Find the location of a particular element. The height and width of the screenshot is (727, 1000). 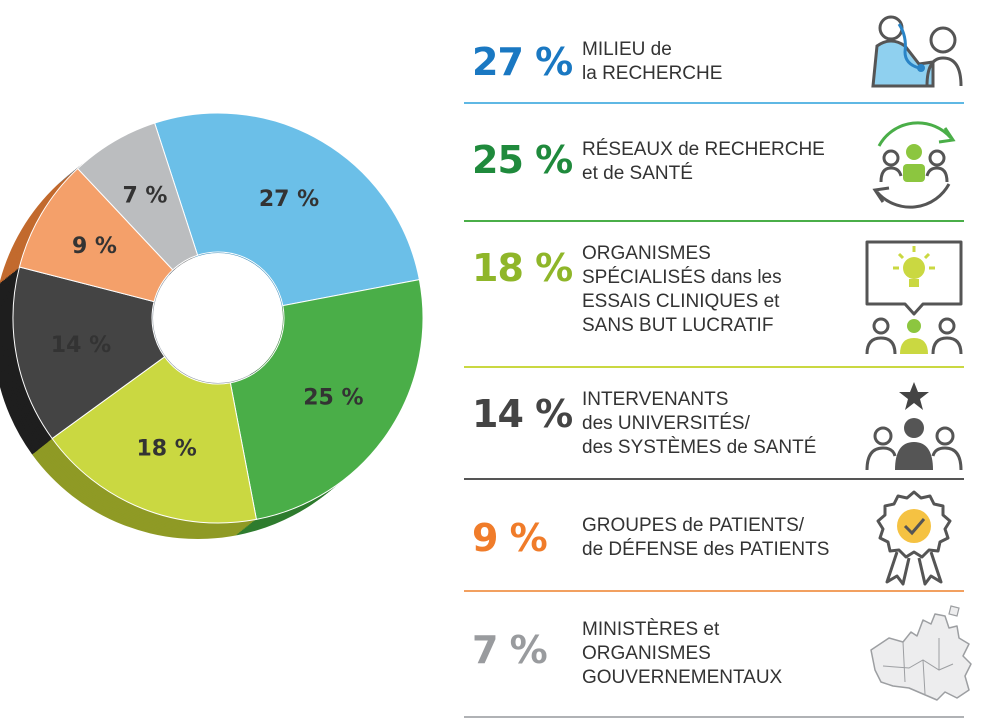

legend-percent: 25 % is located at coordinates (522, 160).